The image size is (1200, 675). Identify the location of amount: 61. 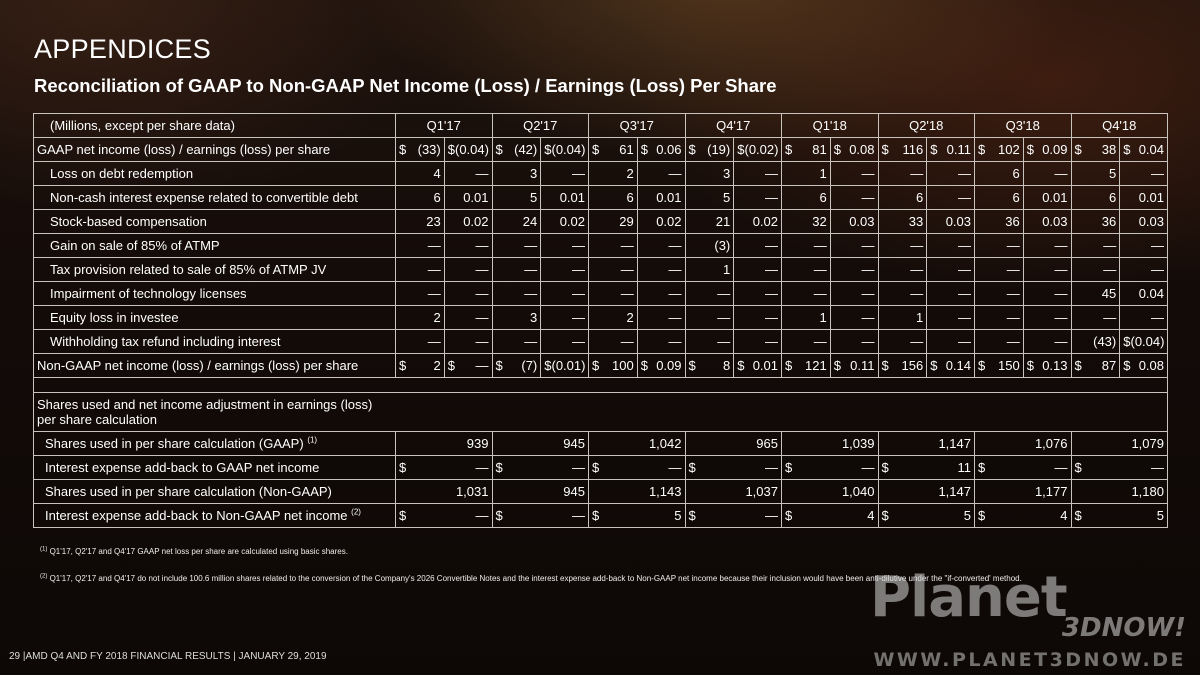
(626, 149).